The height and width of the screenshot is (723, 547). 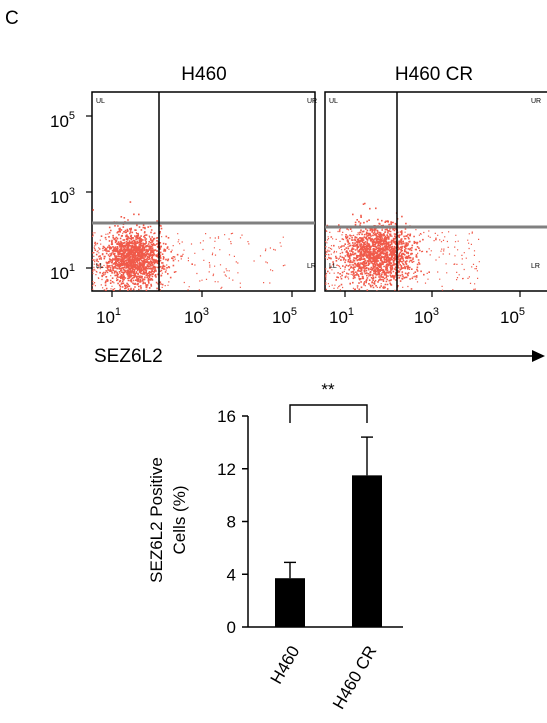 I want to click on x-category-label: H460, so click(x=285, y=665).